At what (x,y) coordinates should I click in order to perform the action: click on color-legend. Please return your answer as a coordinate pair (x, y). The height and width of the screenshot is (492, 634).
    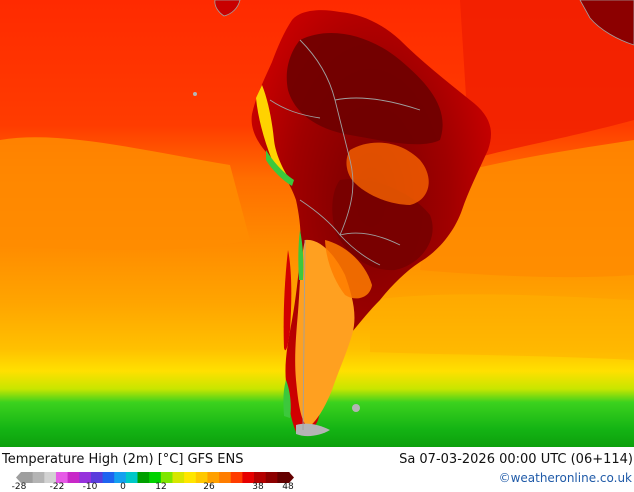
    Looking at the image, I should click on (155, 477).